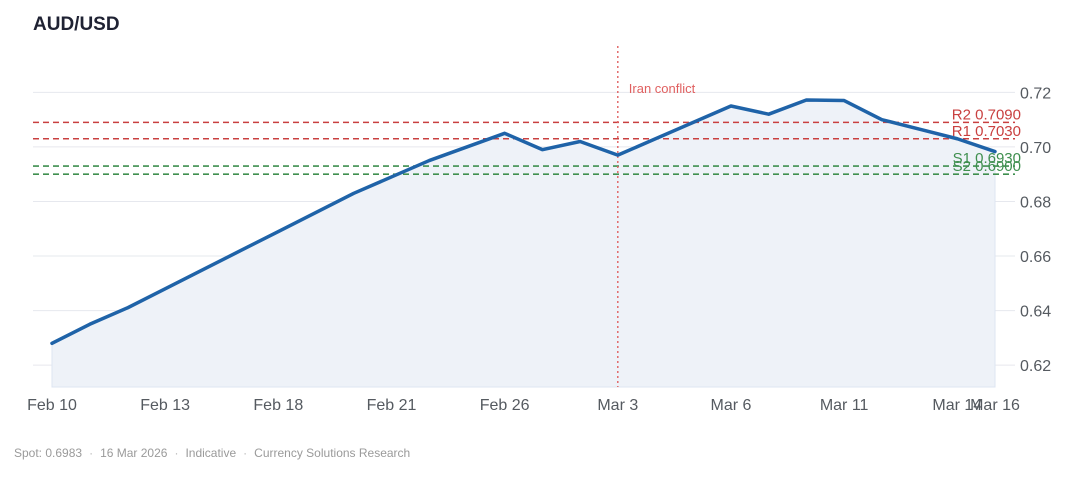 The width and height of the screenshot is (1067, 477). What do you see at coordinates (662, 88) in the screenshot?
I see `annotation-label: Iran conflict` at bounding box center [662, 88].